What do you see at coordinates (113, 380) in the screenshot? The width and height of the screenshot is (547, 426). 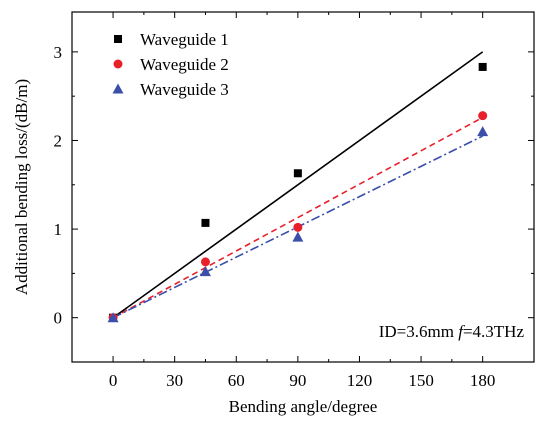 I see `x-tick-label: 0` at bounding box center [113, 380].